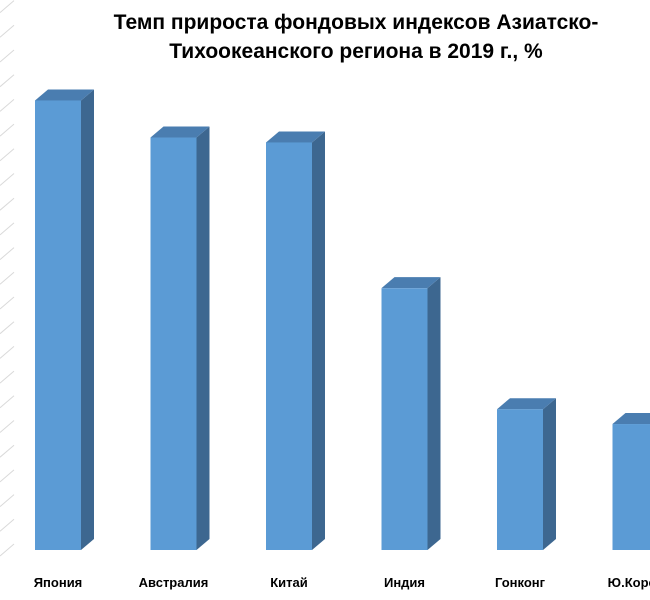 The image size is (650, 600). I want to click on chart-title-line-2: Тихоокеанского региона в 2019 г., %, so click(356, 51).